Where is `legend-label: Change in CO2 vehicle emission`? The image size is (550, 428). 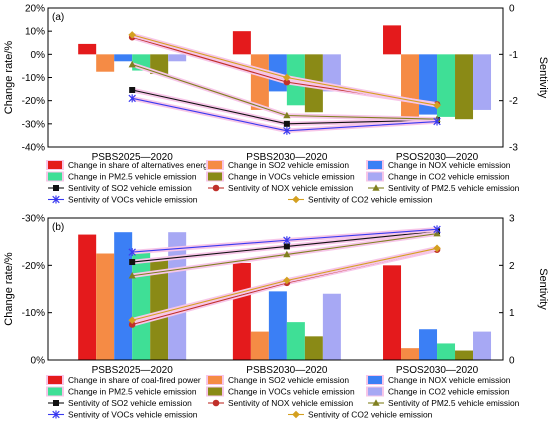 legend-label: Change in CO2 vehicle emission is located at coordinates (449, 177).